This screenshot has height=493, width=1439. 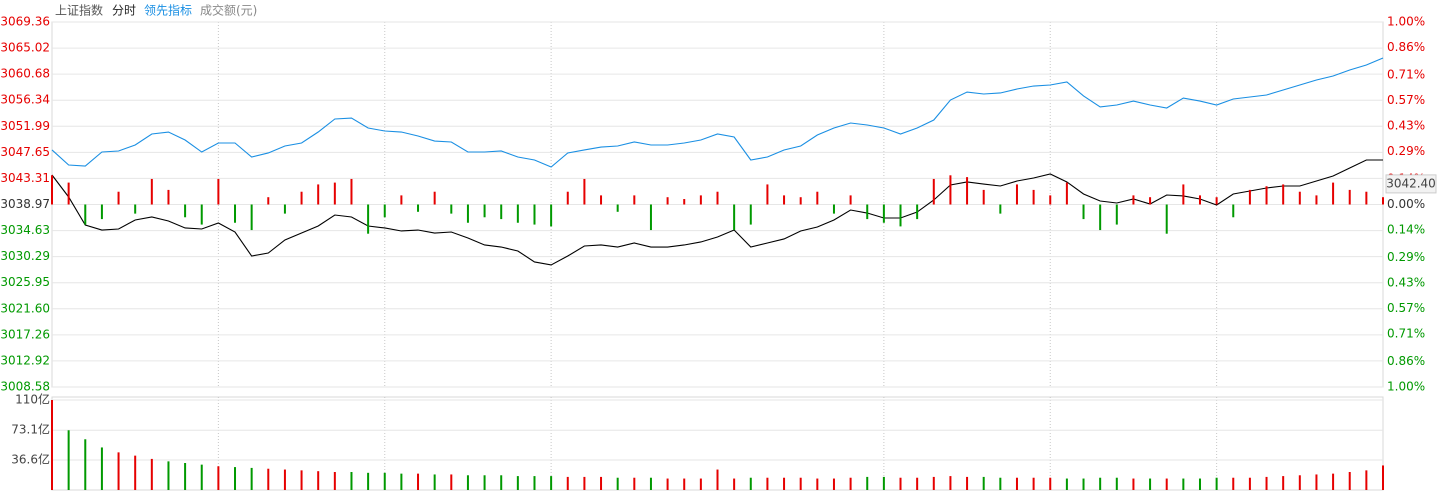 What do you see at coordinates (30, 429) in the screenshot?
I see `y-tick-label: 73.1亿` at bounding box center [30, 429].